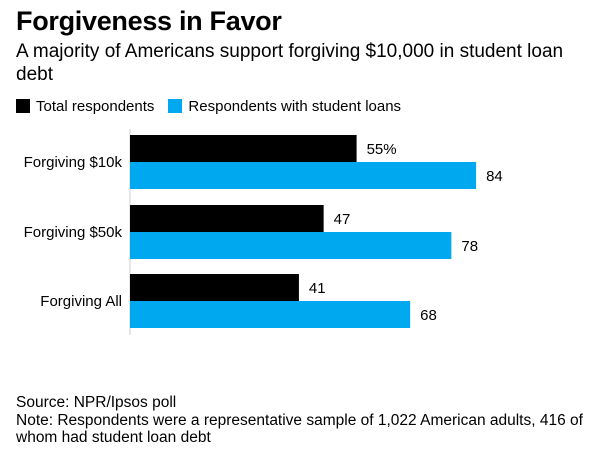 This screenshot has height=456, width=604. Describe the element at coordinates (95, 106) in the screenshot. I see `legend-label-total: Total respondents` at that location.